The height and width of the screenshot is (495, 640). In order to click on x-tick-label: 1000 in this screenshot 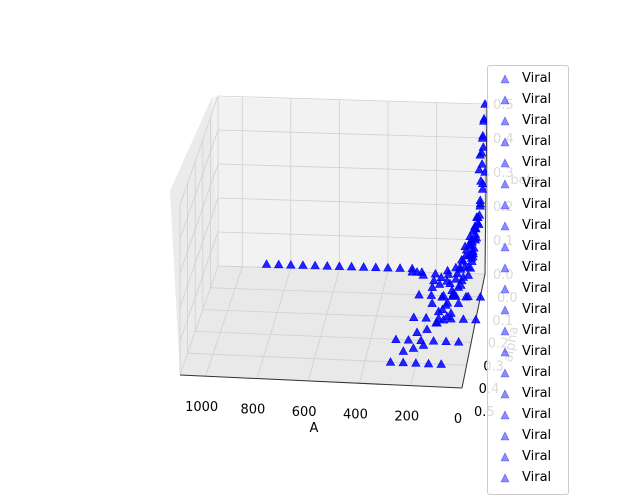, I will do `click(201, 407)`.